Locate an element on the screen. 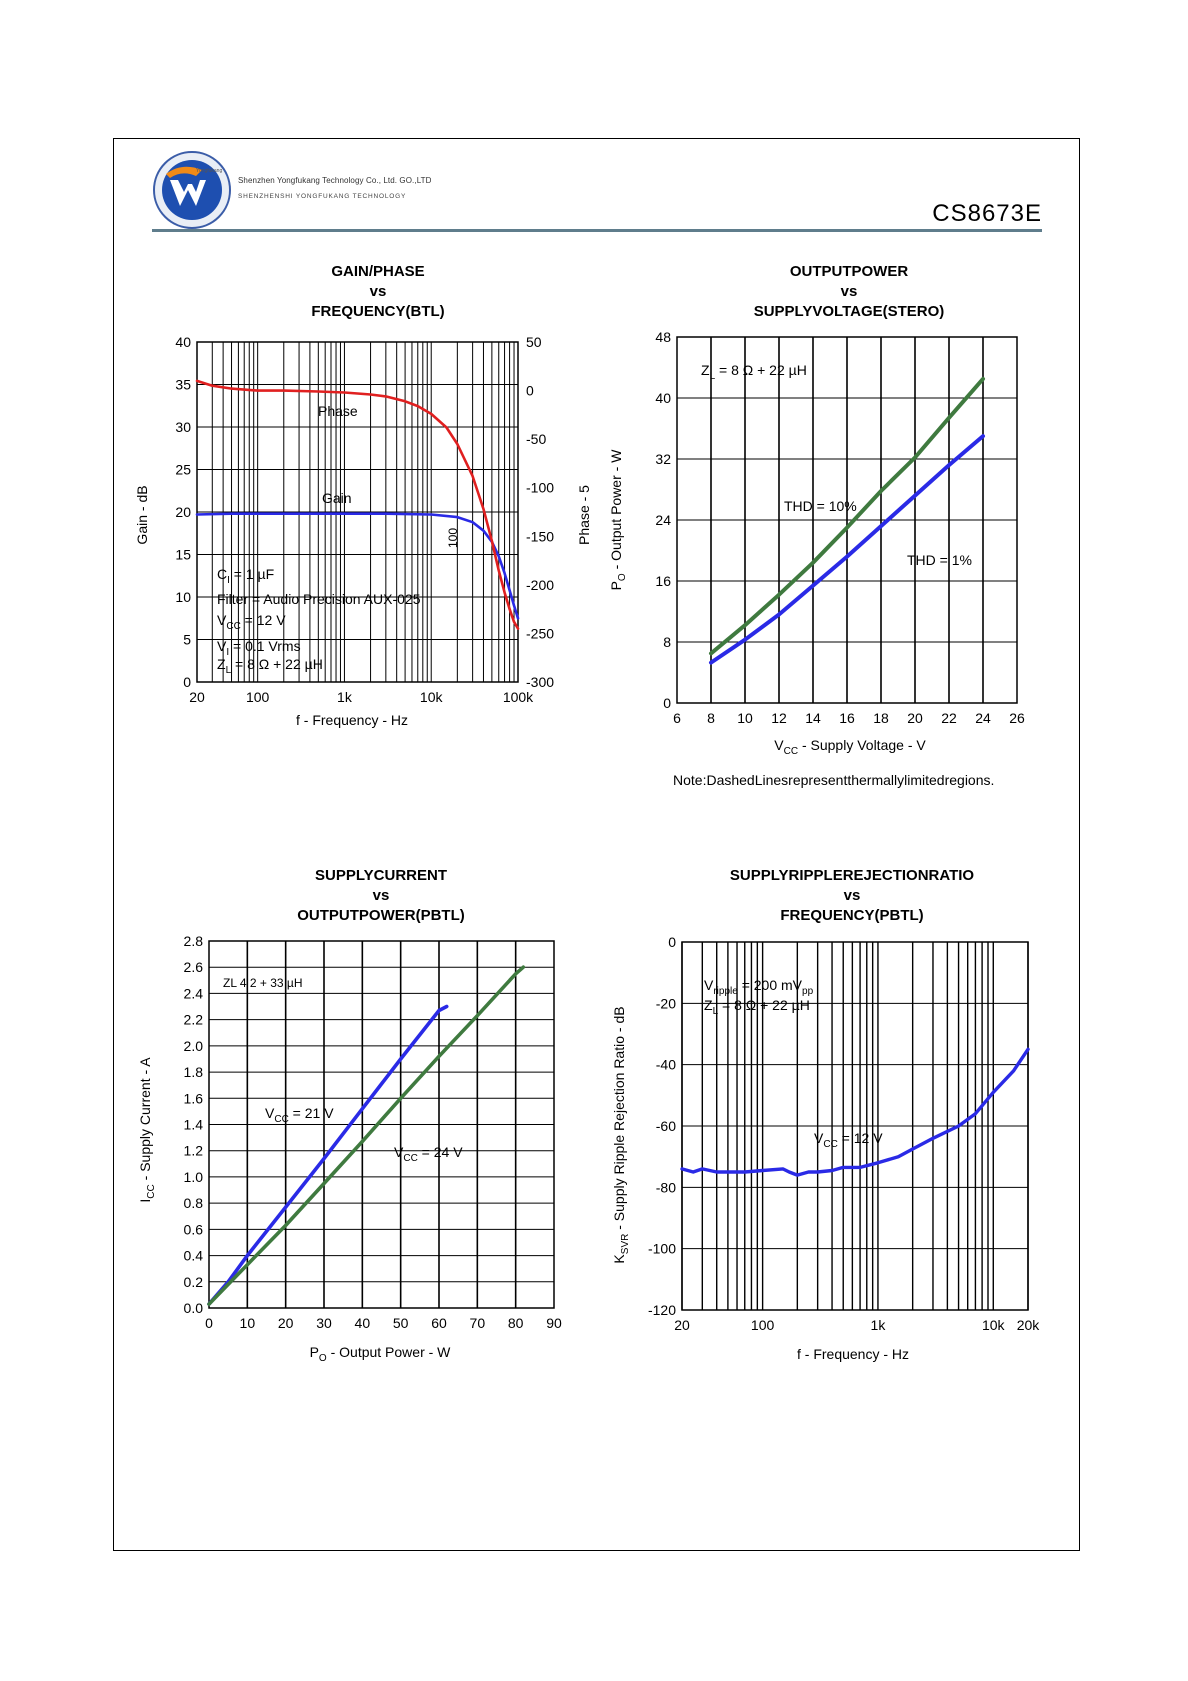  ripple-rejection-xlabel: f - Frequency - Hz is located at coordinates (853, 1354).